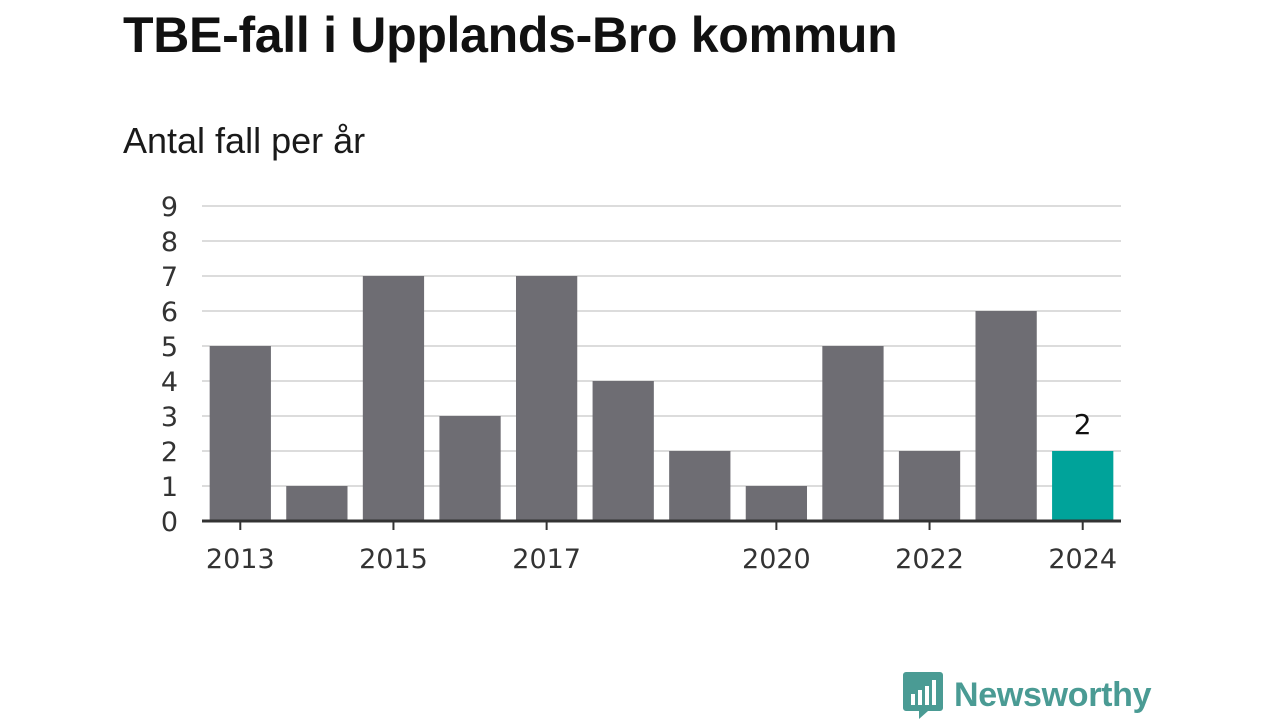  Describe the element at coordinates (929, 486) in the screenshot. I see `bar-2022` at that location.